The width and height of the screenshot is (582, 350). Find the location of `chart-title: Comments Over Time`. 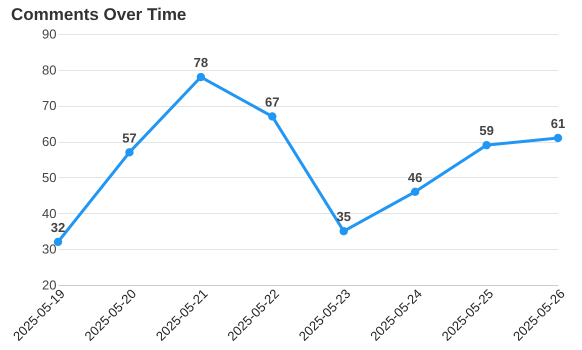

chart-title: Comments Over Time is located at coordinates (98, 14).